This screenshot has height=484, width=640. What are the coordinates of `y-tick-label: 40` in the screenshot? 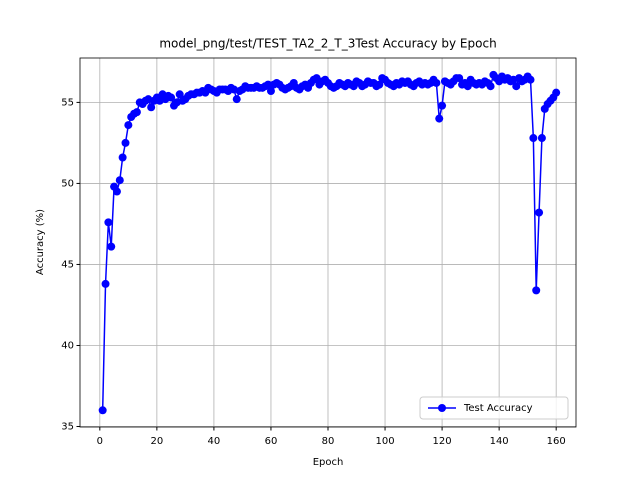 It's located at (67, 345).